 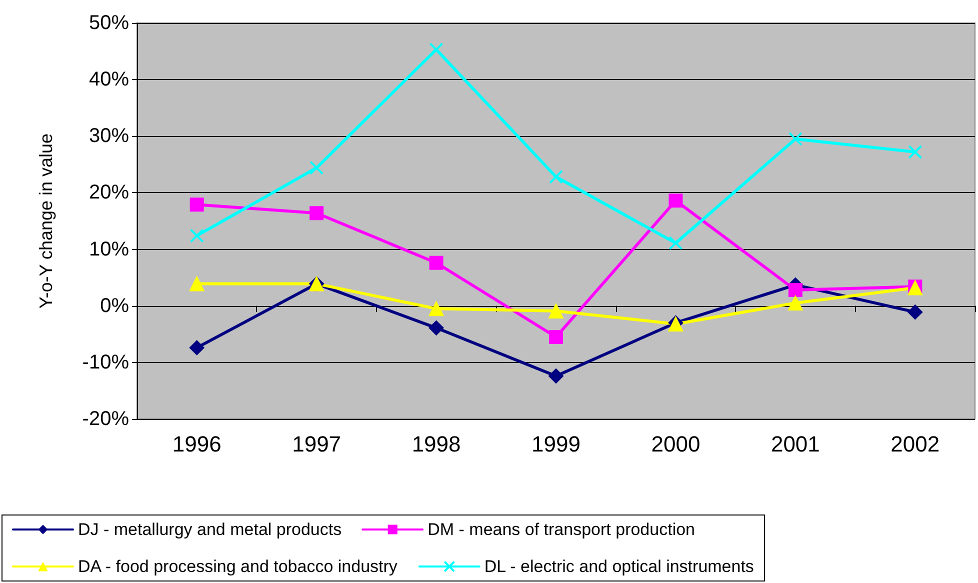 What do you see at coordinates (109, 136) in the screenshot?
I see `y-tick-label: 30%` at bounding box center [109, 136].